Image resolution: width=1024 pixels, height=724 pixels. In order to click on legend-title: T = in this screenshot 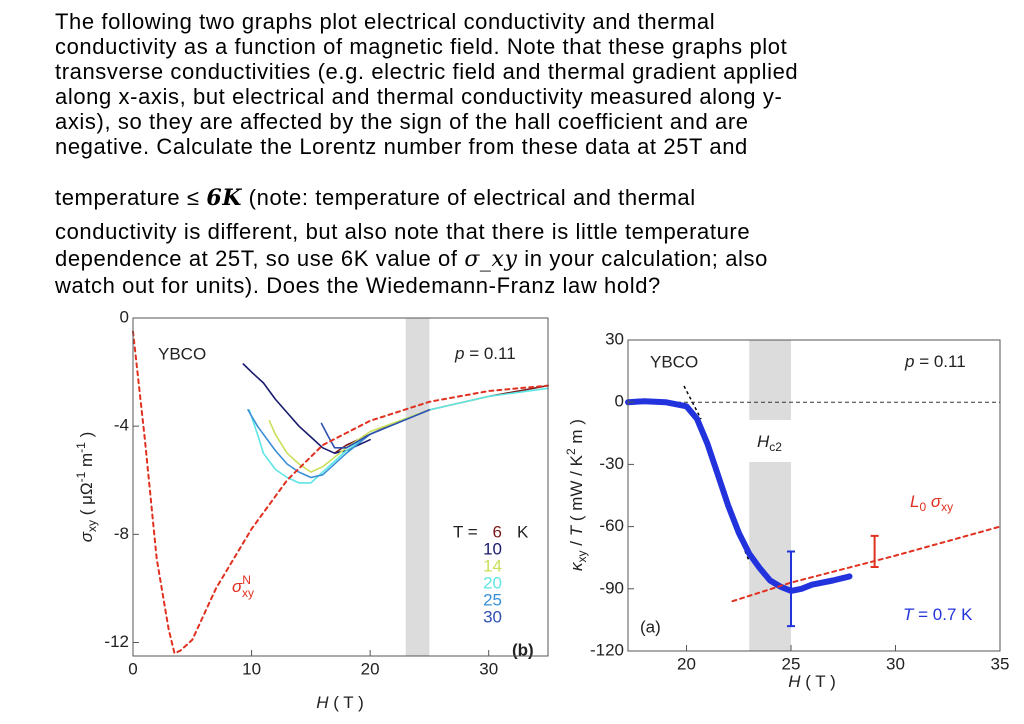, I will do `click(465, 531)`.